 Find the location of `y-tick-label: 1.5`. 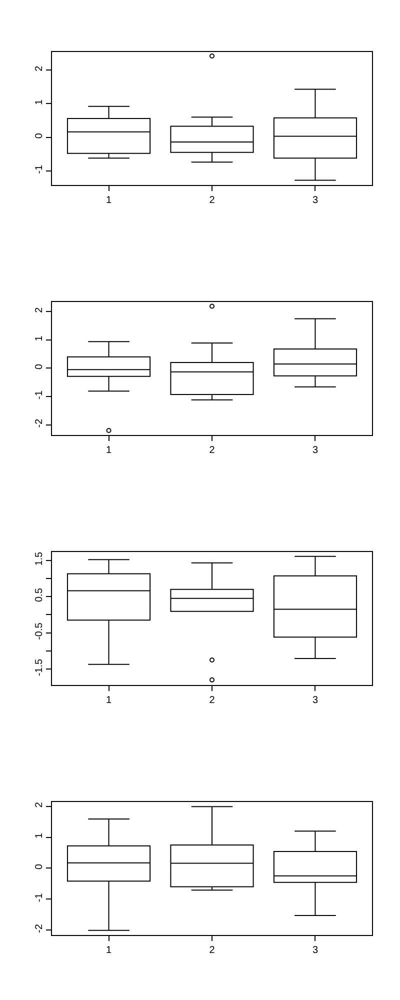

y-tick-label: 1.5 is located at coordinates (39, 558).